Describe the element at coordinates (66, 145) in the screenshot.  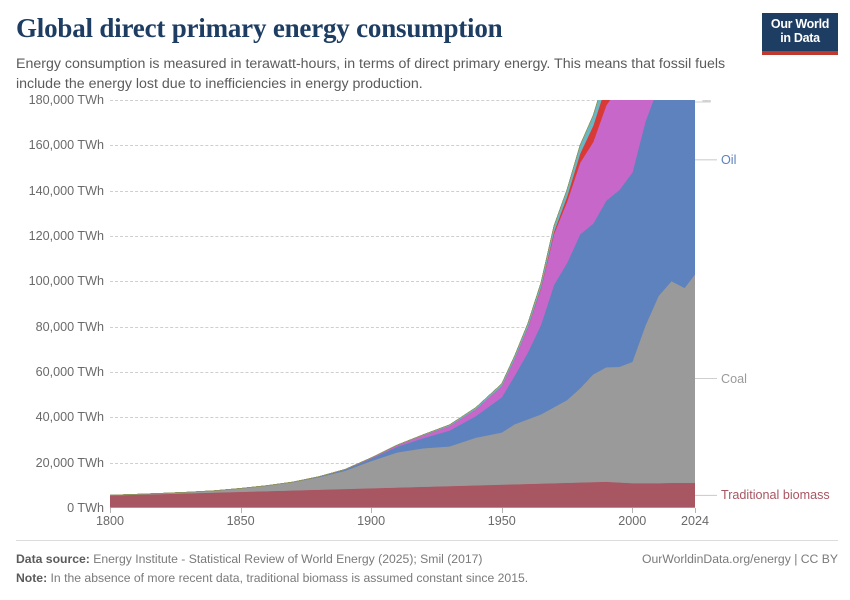
I see `y-axis-tick-label: 160,000 TWh` at that location.